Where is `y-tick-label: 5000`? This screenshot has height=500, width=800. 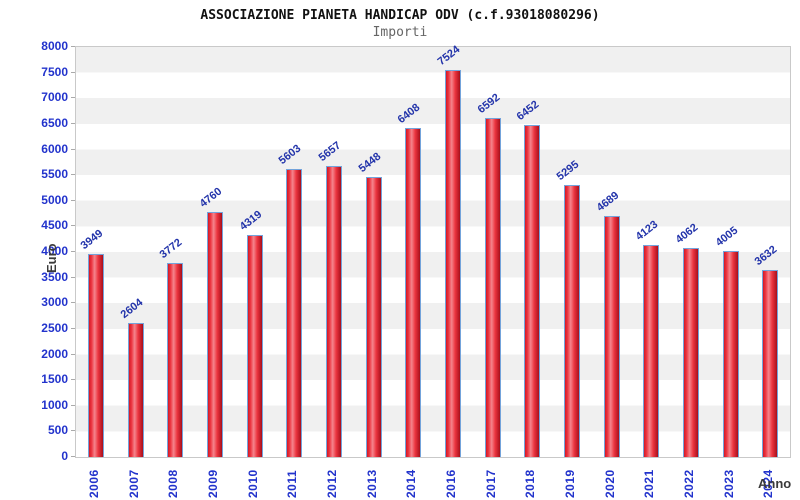
y-tick-label: 5000 is located at coordinates (54, 199).